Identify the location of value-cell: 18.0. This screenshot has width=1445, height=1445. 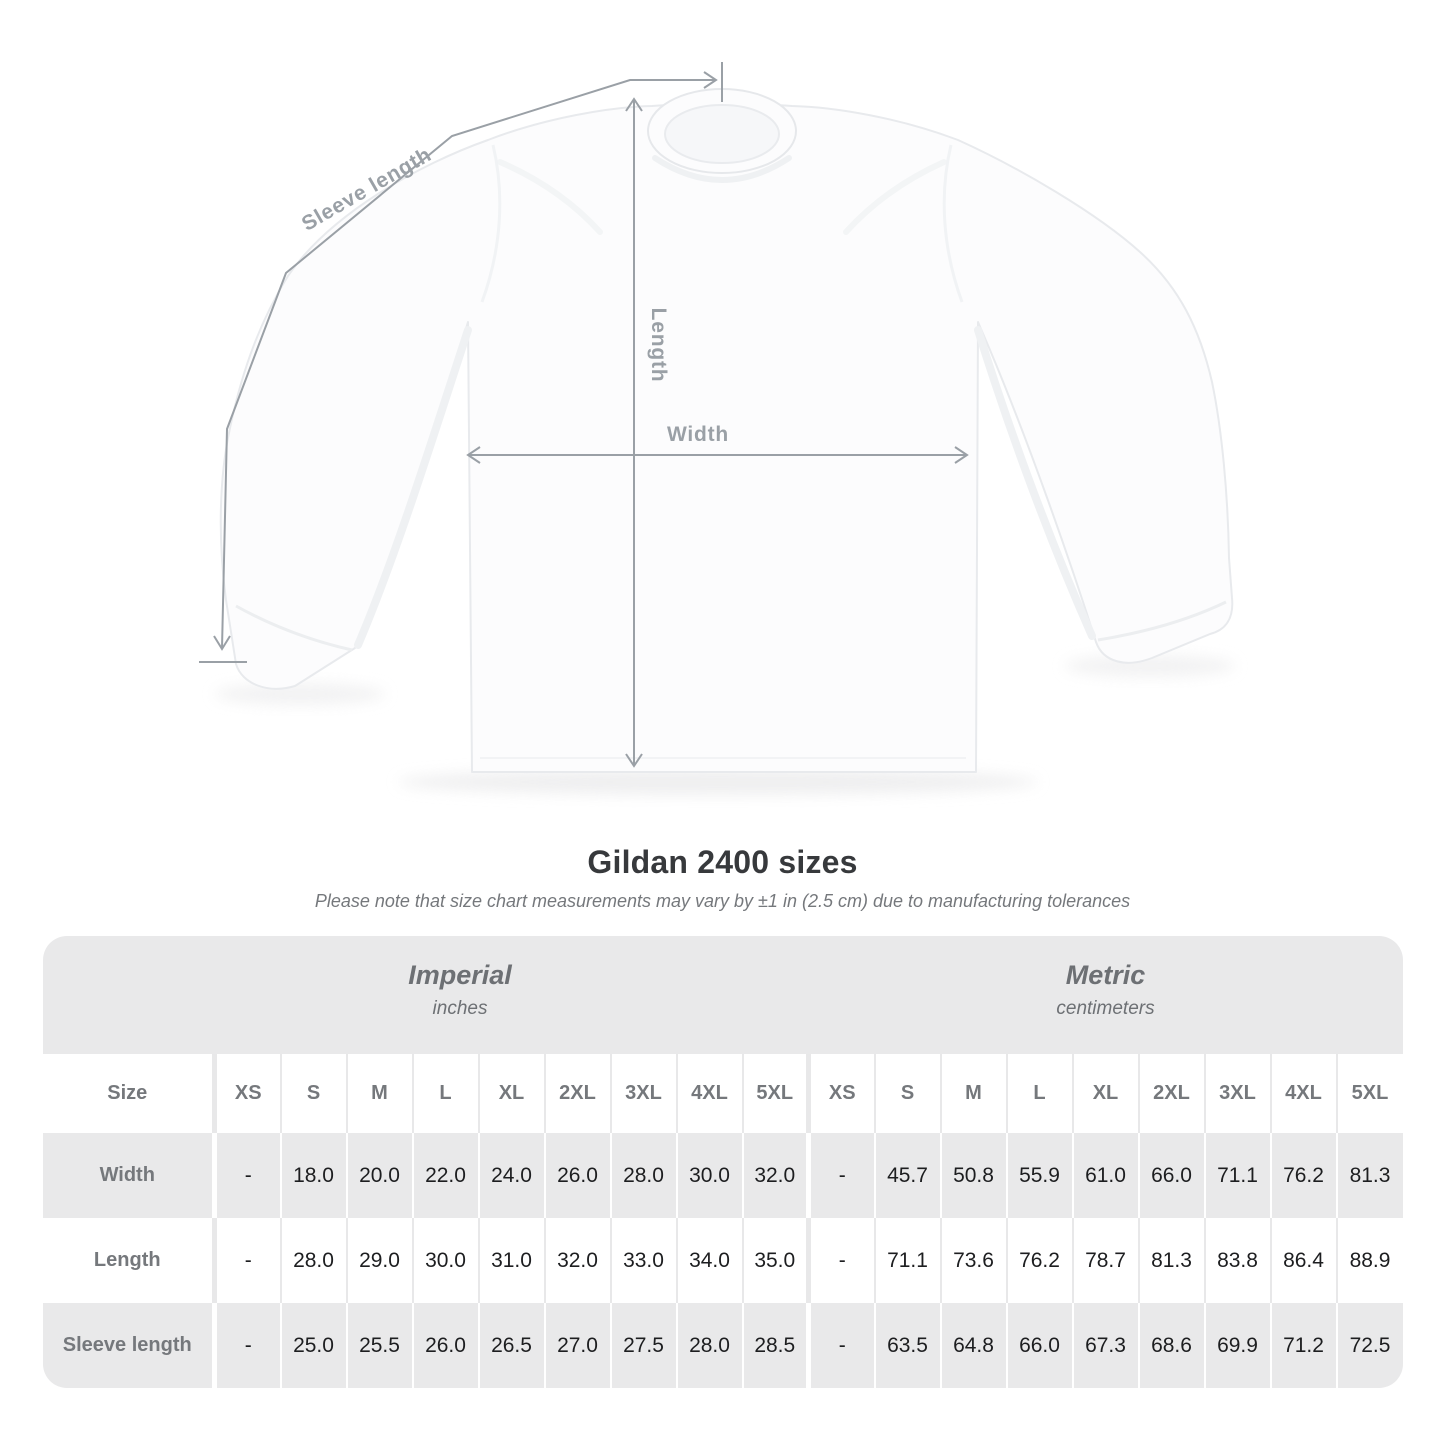
(313, 1175).